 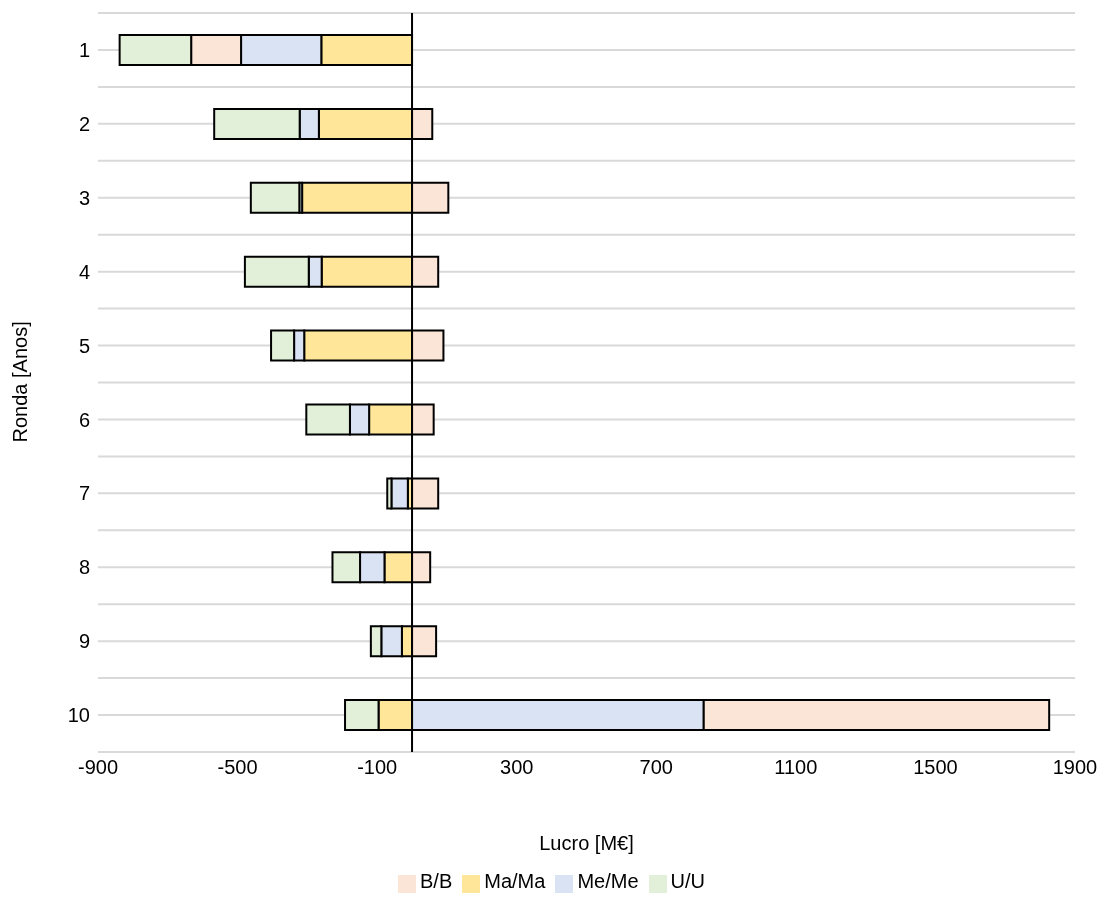 I want to click on legend-label: Me/Me, so click(x=608, y=881).